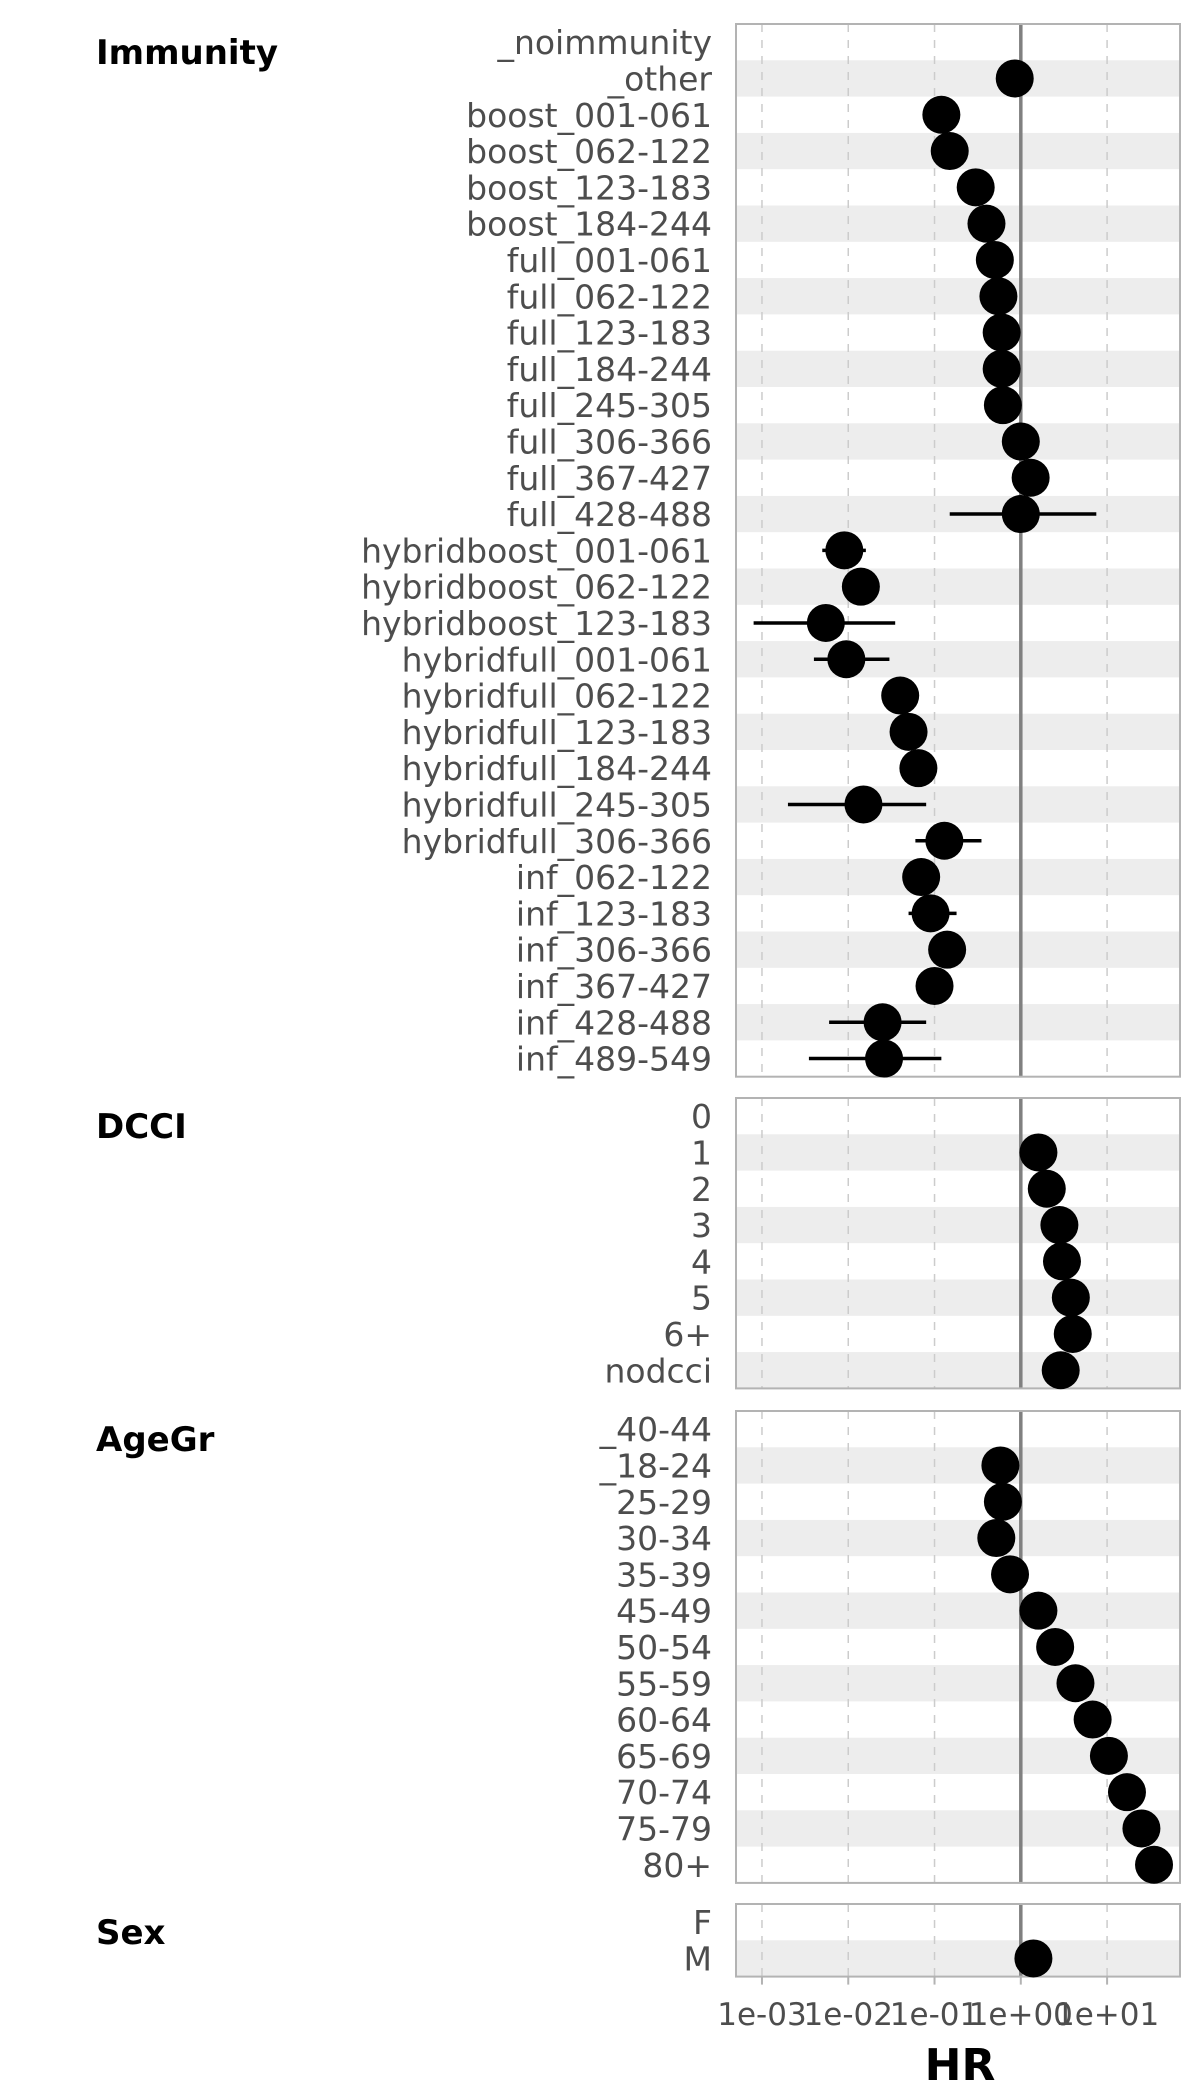  Describe the element at coordinates (155, 1440) in the screenshot. I see `panel-title: AgeGr` at that location.